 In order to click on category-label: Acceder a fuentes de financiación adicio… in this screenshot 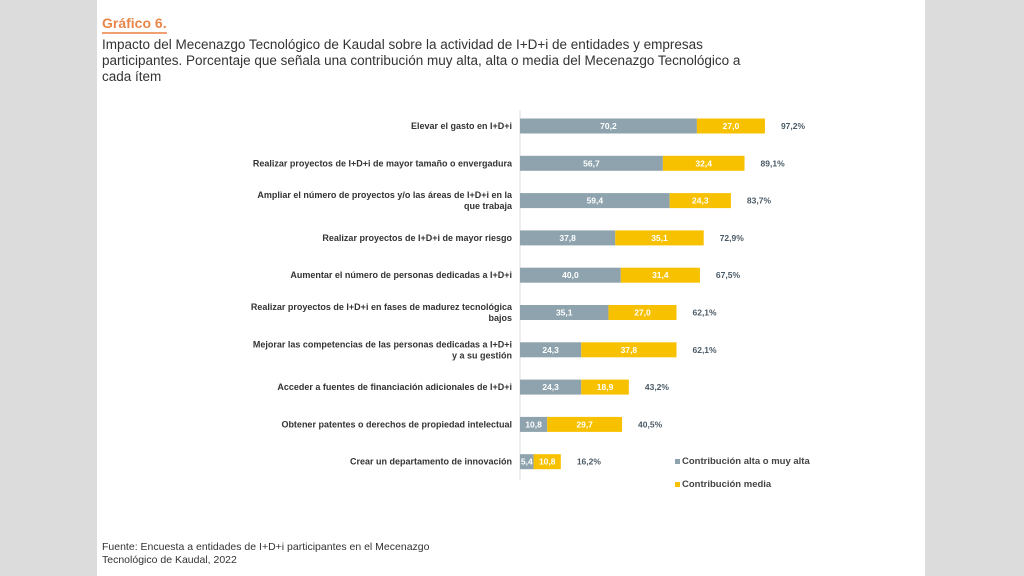, I will do `click(394, 387)`.